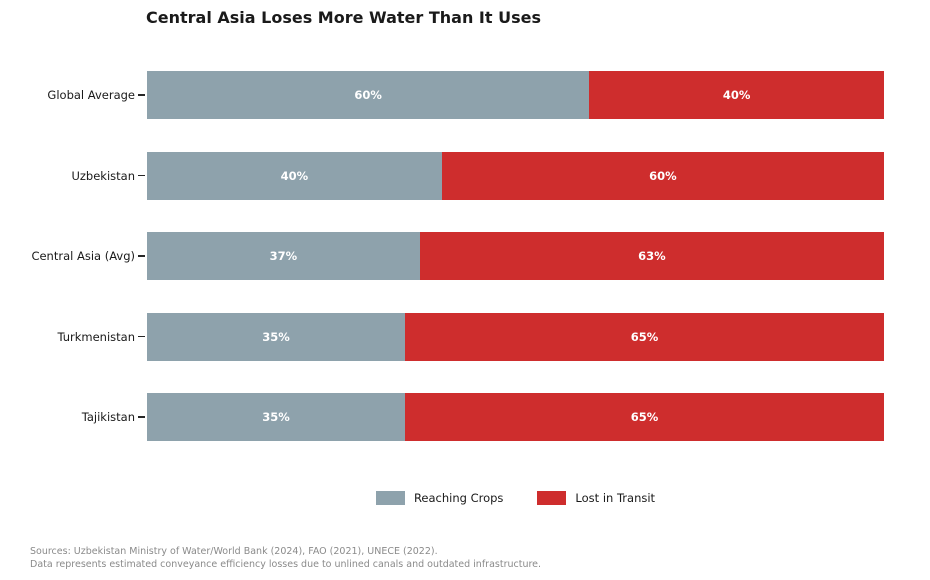 Image resolution: width=930 pixels, height=580 pixels. What do you see at coordinates (458, 498) in the screenshot?
I see `legend-label: Reaching Crops` at bounding box center [458, 498].